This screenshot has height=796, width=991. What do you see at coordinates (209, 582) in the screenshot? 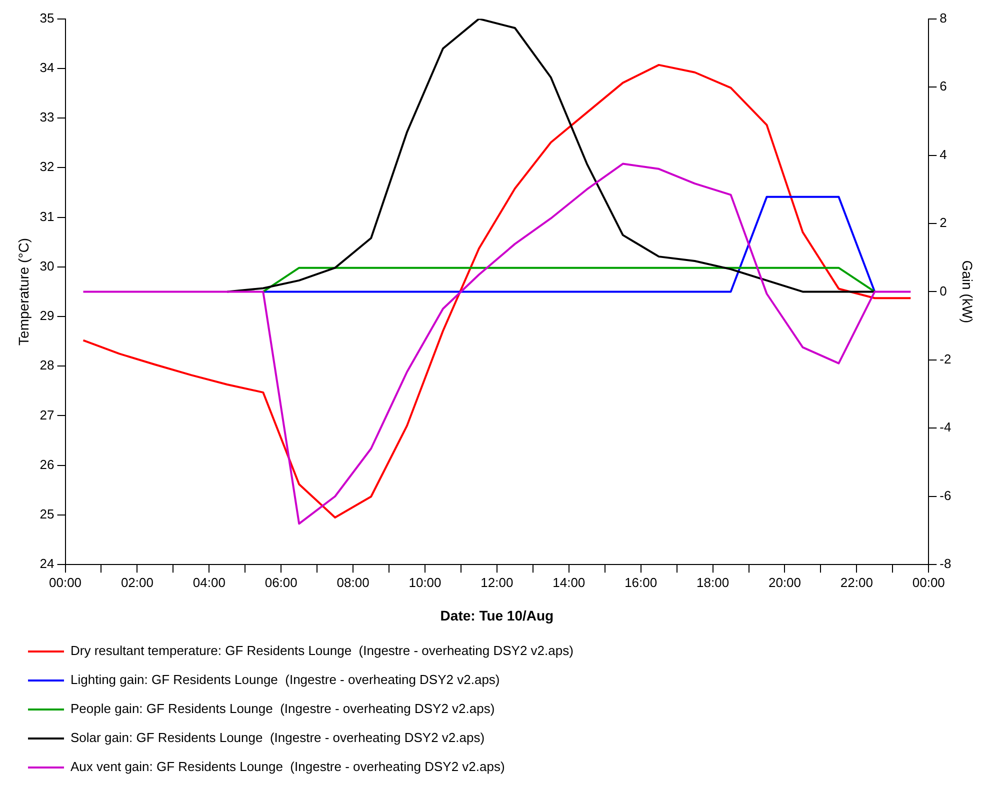
I see `x-tick-label: 04:00` at bounding box center [209, 582].